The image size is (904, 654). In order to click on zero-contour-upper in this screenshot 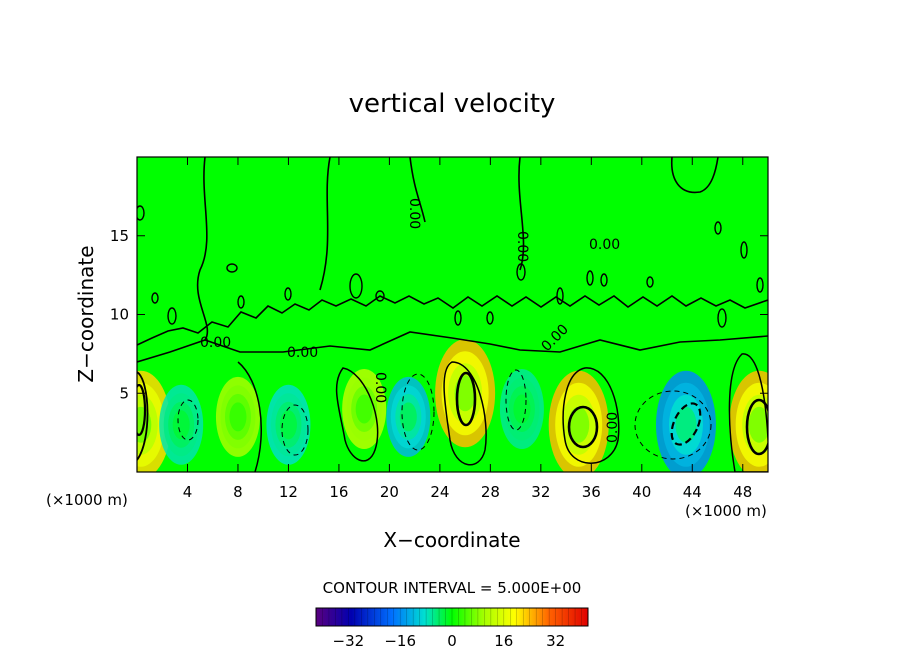, I will do `click(452, 320)`.